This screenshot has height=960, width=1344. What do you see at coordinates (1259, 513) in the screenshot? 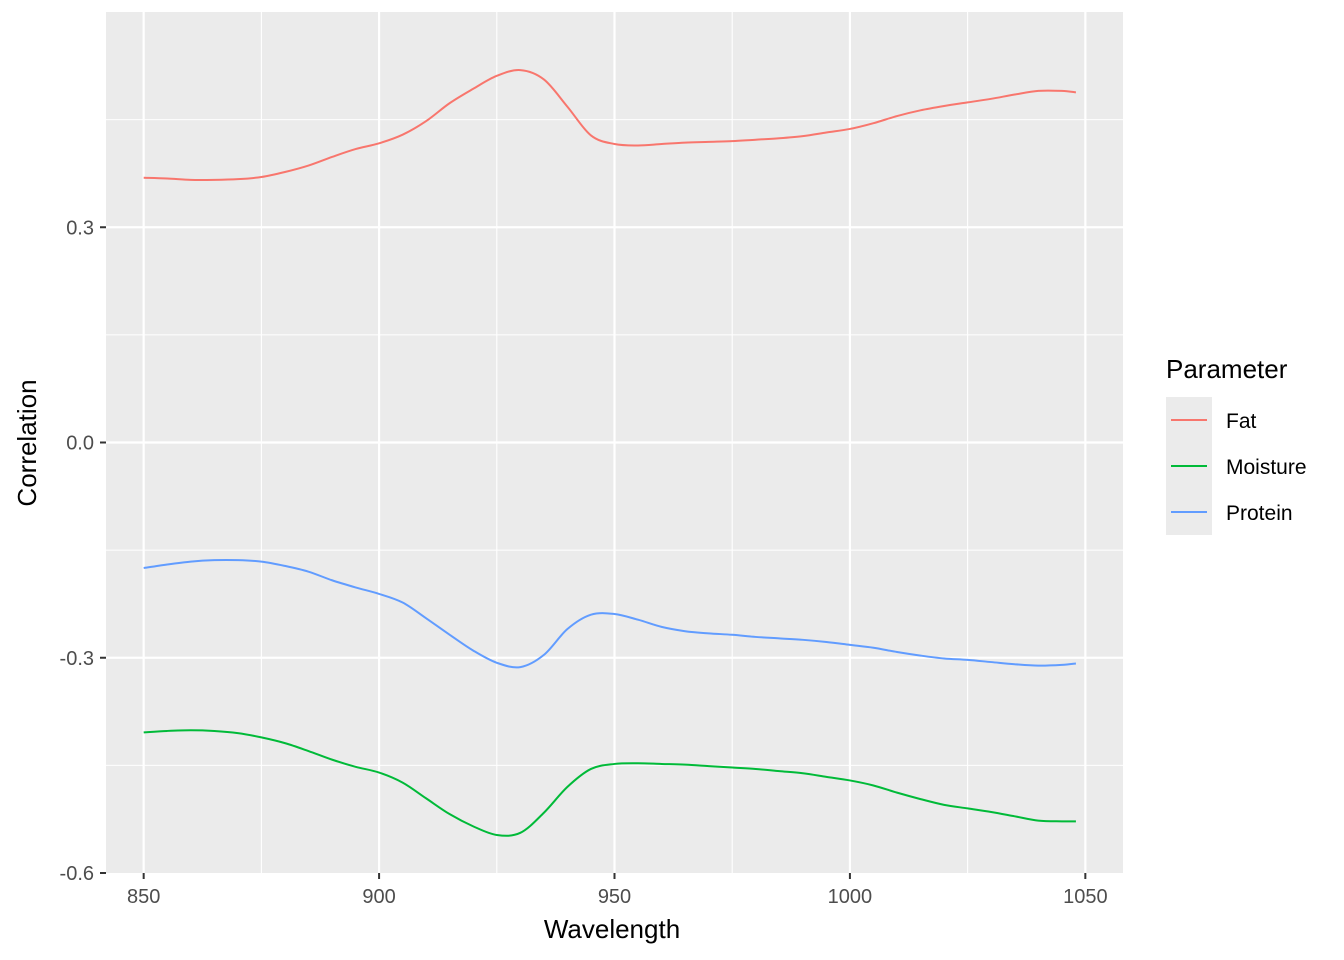
I see `legend-label-protein: Protein` at bounding box center [1259, 513].